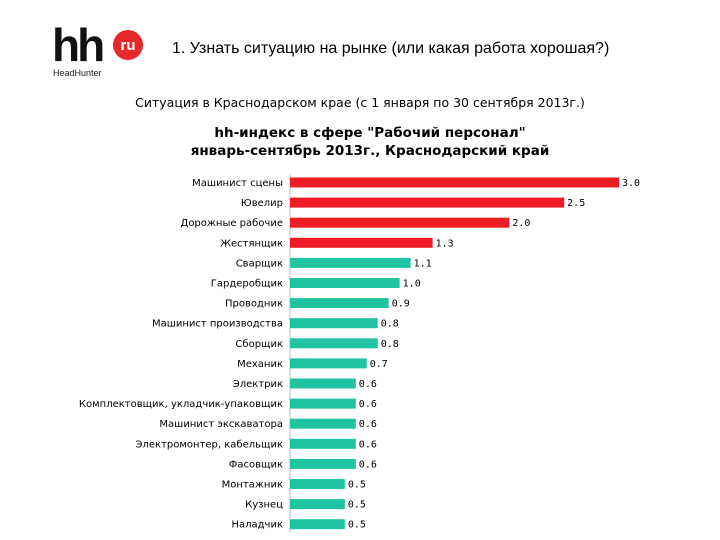 This screenshot has width=720, height=540. I want to click on category-label: Ювелир, so click(262, 203).